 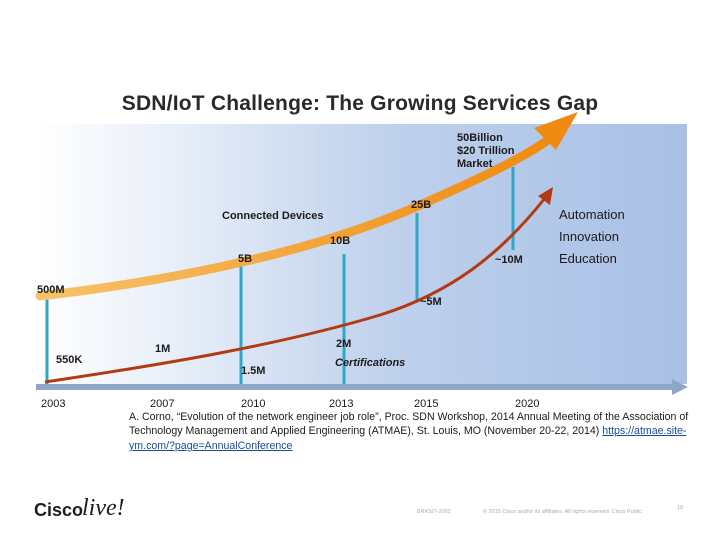 I want to click on logo-cisco-text: Cisco, so click(x=58, y=510).